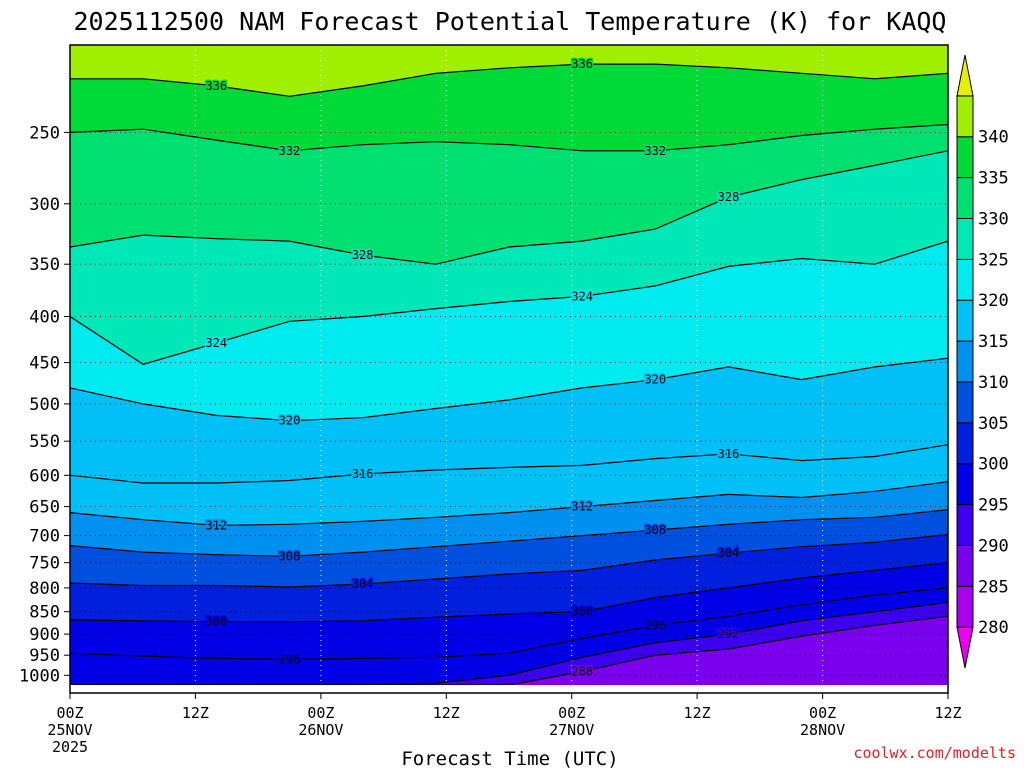 The width and height of the screenshot is (1024, 768). Describe the element at coordinates (993, 179) in the screenshot. I see `colorbar-label-335: 335` at that location.